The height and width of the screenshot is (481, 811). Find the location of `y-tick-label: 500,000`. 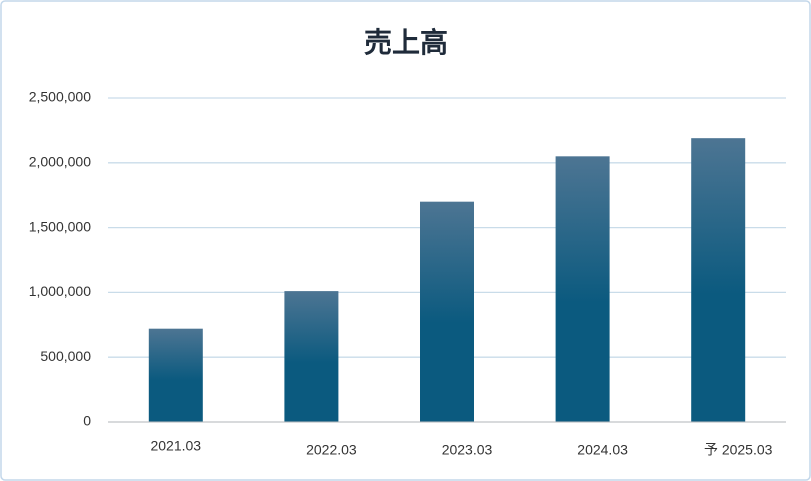

y-tick-label: 500,000 is located at coordinates (65, 356).